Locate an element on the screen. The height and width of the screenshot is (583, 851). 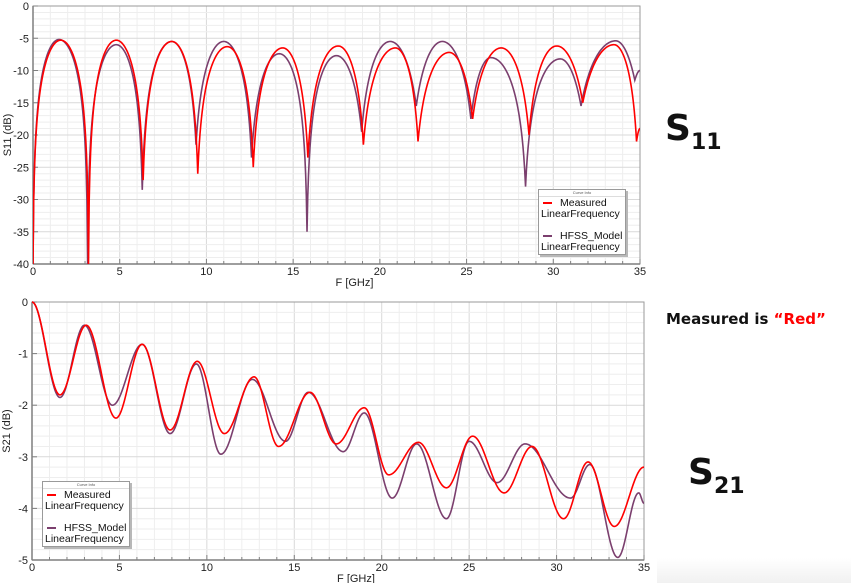
y-tick-label: -3 is located at coordinates (23, 458).